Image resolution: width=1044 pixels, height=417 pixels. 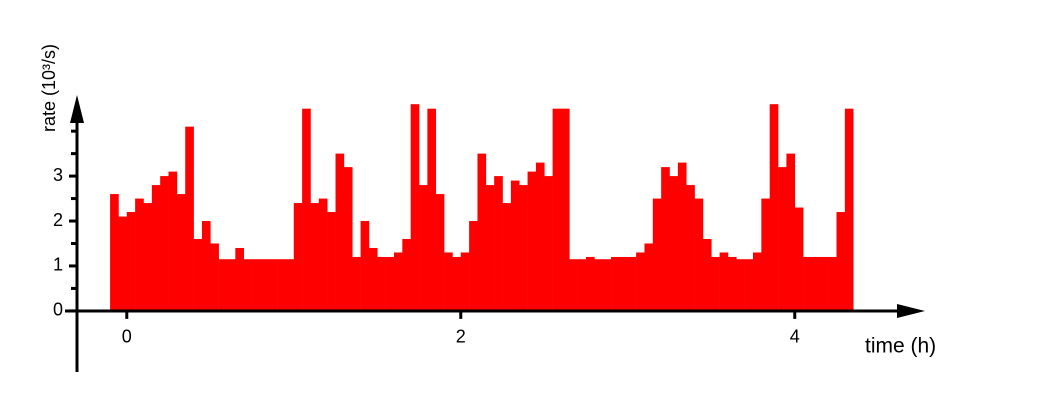 I want to click on x-tick-label: 0, so click(x=127, y=337).